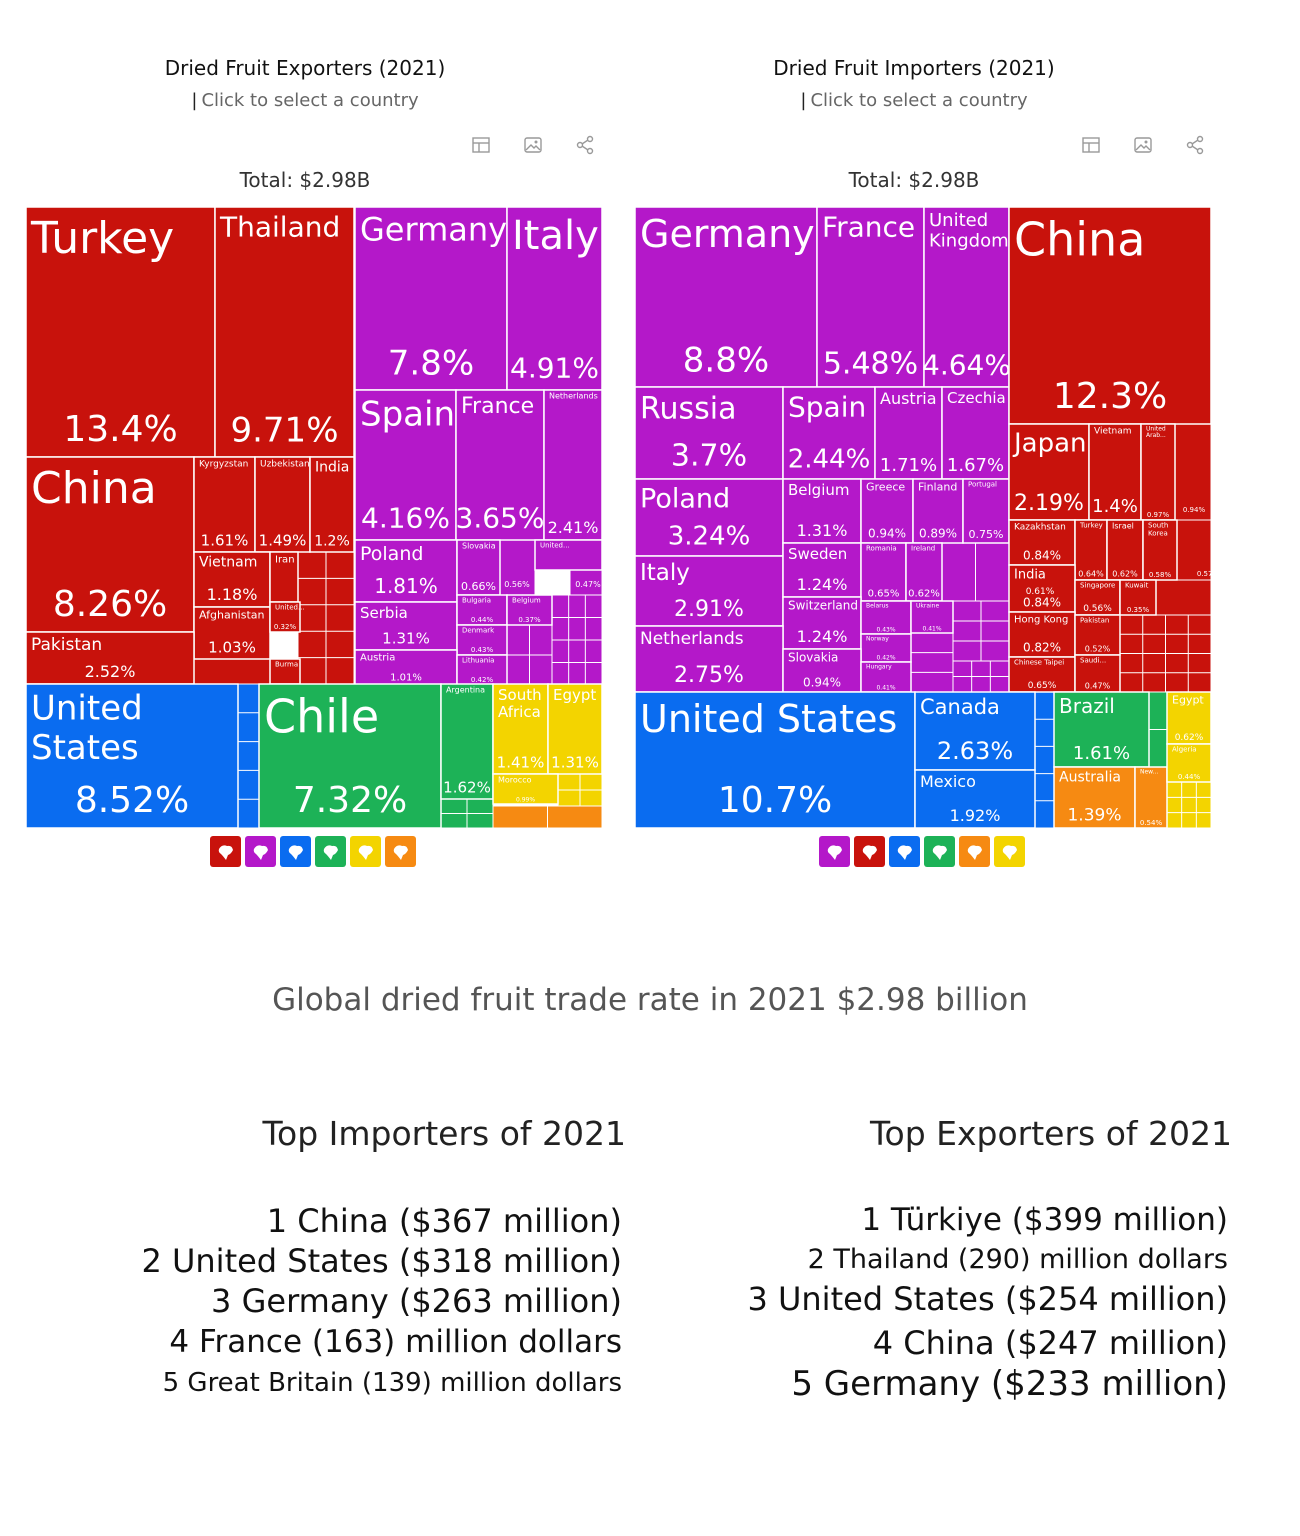  Describe the element at coordinates (225, 851) in the screenshot. I see `asia-legend-icon` at that location.